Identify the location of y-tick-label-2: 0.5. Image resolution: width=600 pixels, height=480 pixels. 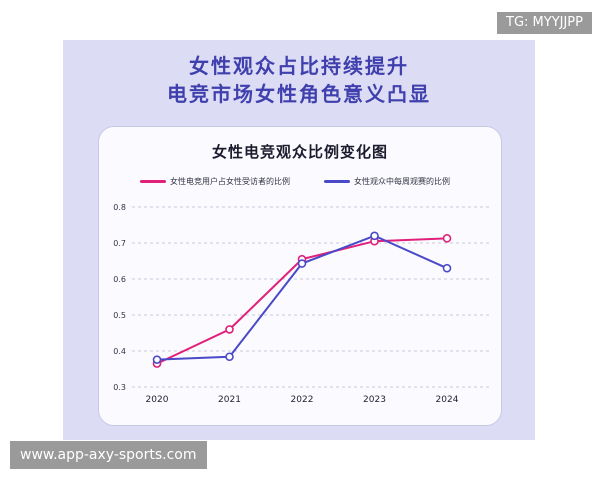
(119, 315).